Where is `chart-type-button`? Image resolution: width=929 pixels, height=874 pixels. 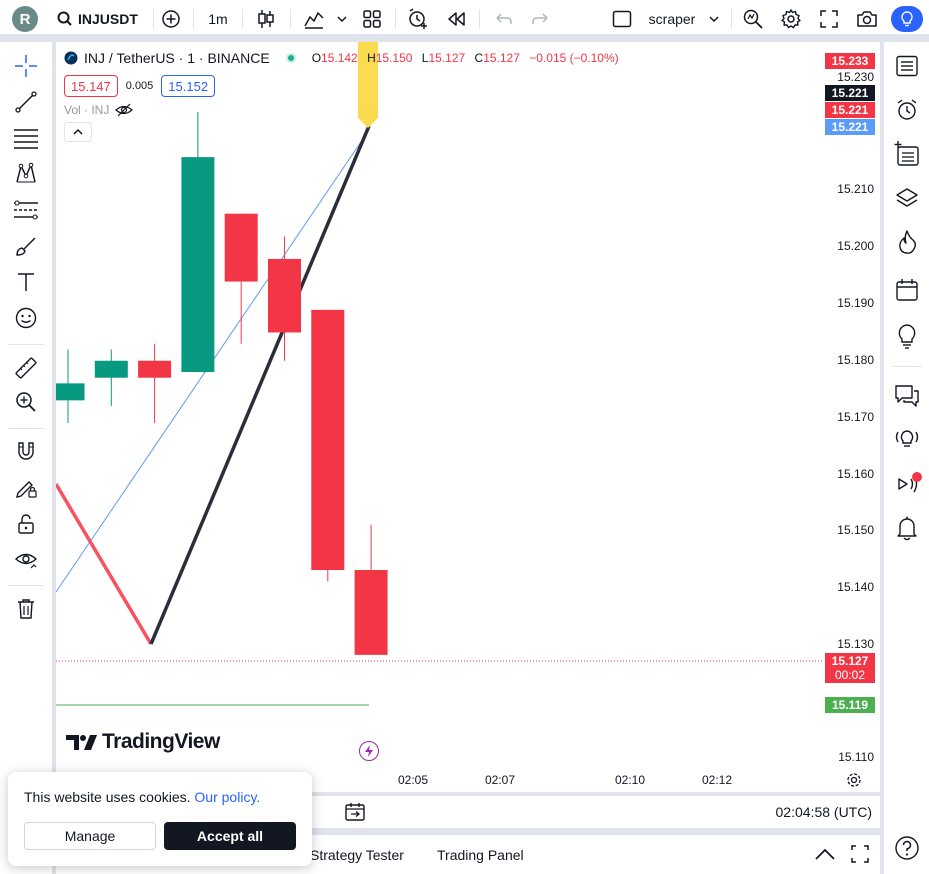 chart-type-button is located at coordinates (266, 19).